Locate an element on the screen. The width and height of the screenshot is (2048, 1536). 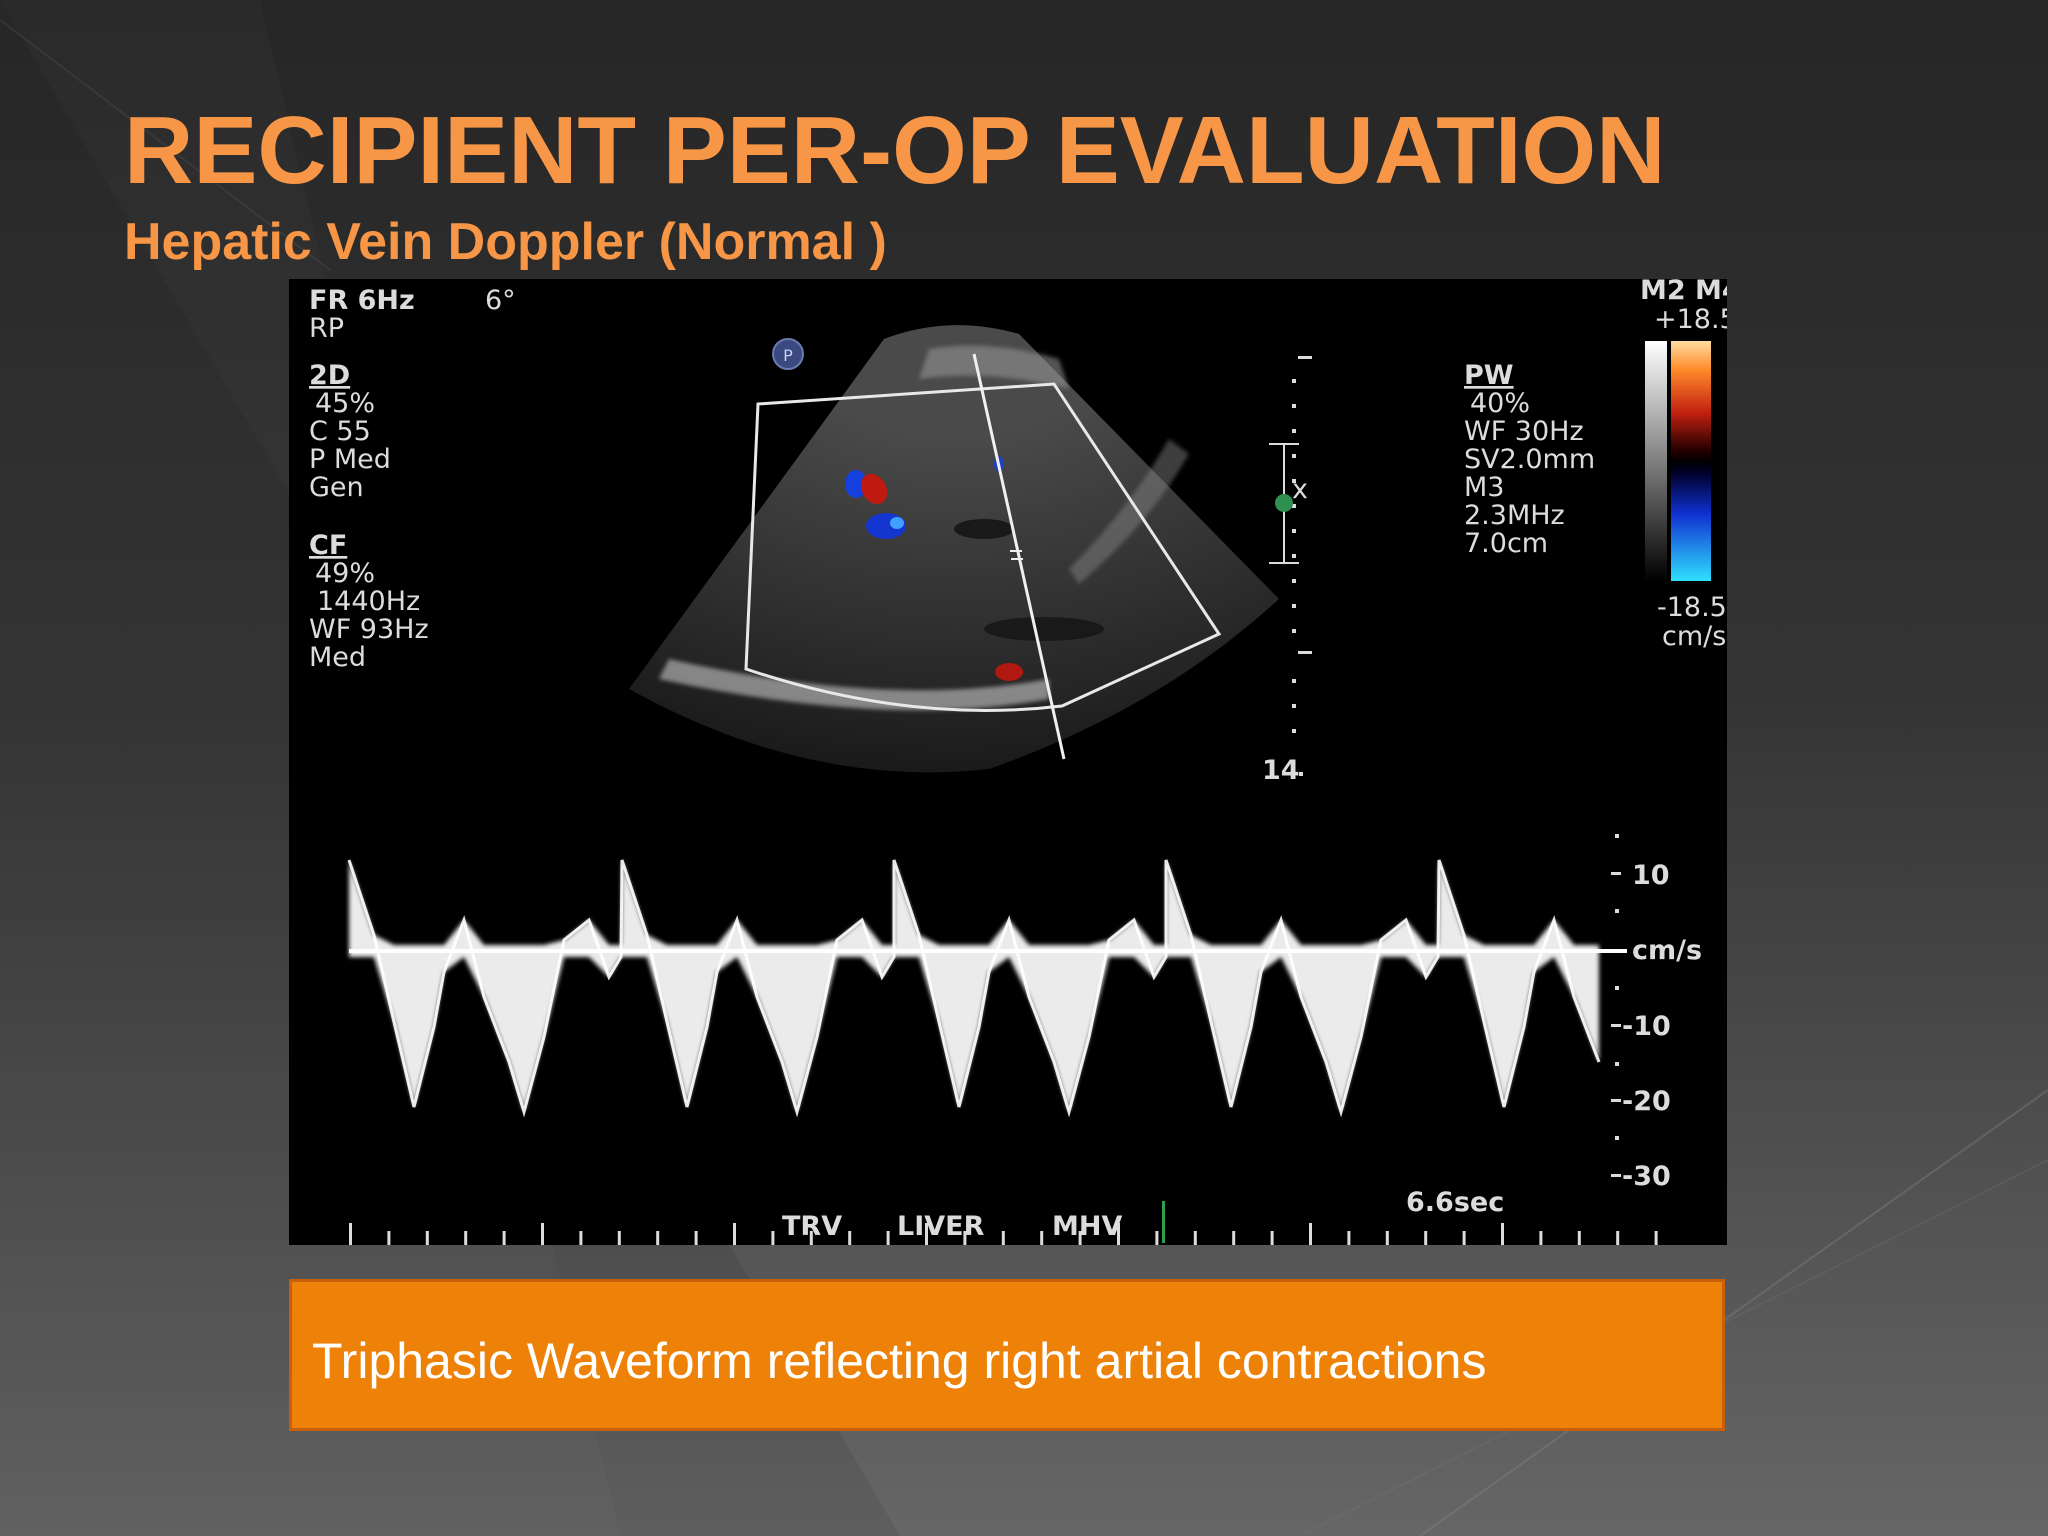
slide-title: RECIPIENT PER-OP EVALUATION is located at coordinates (895, 150).